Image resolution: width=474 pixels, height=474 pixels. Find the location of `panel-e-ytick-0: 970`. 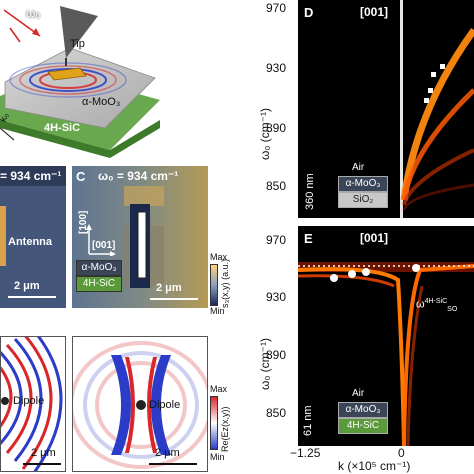

panel-e-ytick-0: 970 is located at coordinates (276, 240).